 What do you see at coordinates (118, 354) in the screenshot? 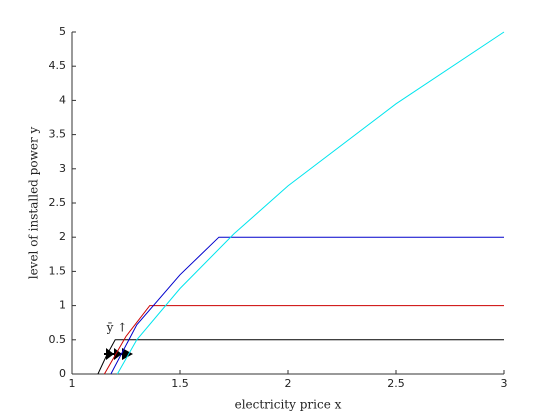
I see `arrow` at bounding box center [118, 354].